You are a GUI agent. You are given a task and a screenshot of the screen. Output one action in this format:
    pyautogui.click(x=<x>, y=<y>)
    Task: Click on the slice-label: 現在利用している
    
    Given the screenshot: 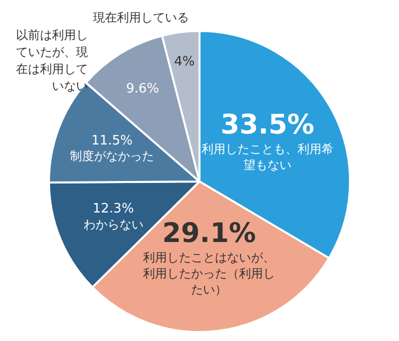 What is the action you would take?
    pyautogui.click(x=140, y=17)
    